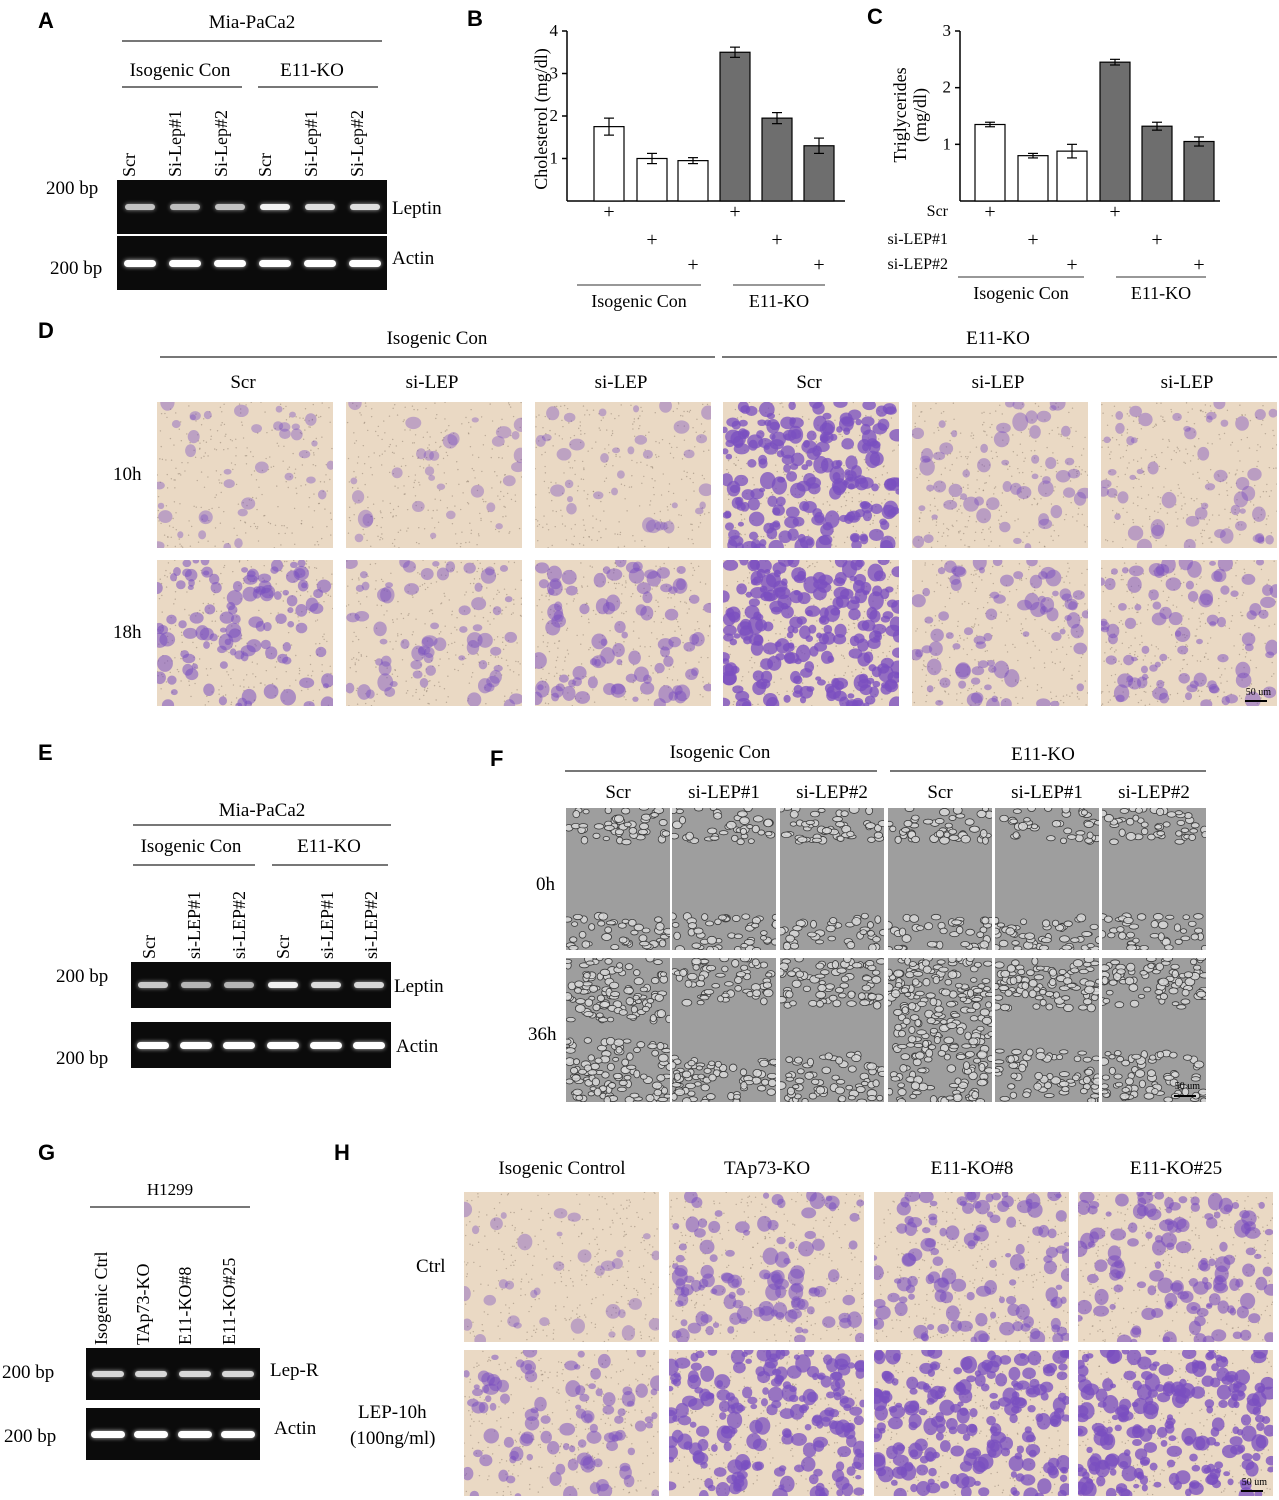 The width and height of the screenshot is (1279, 1500). What do you see at coordinates (1043, 754) in the screenshot?
I see `group-label-e11ko-f: E11-KO` at bounding box center [1043, 754].